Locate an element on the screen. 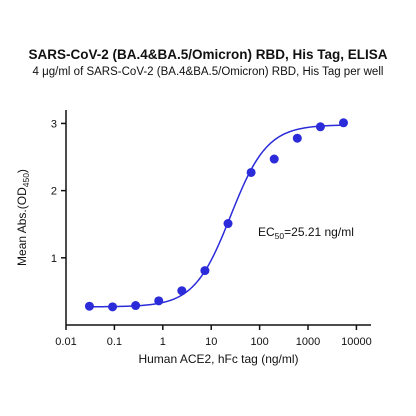 The image size is (416, 416). x-tick-label: 0.1 is located at coordinates (114, 342).